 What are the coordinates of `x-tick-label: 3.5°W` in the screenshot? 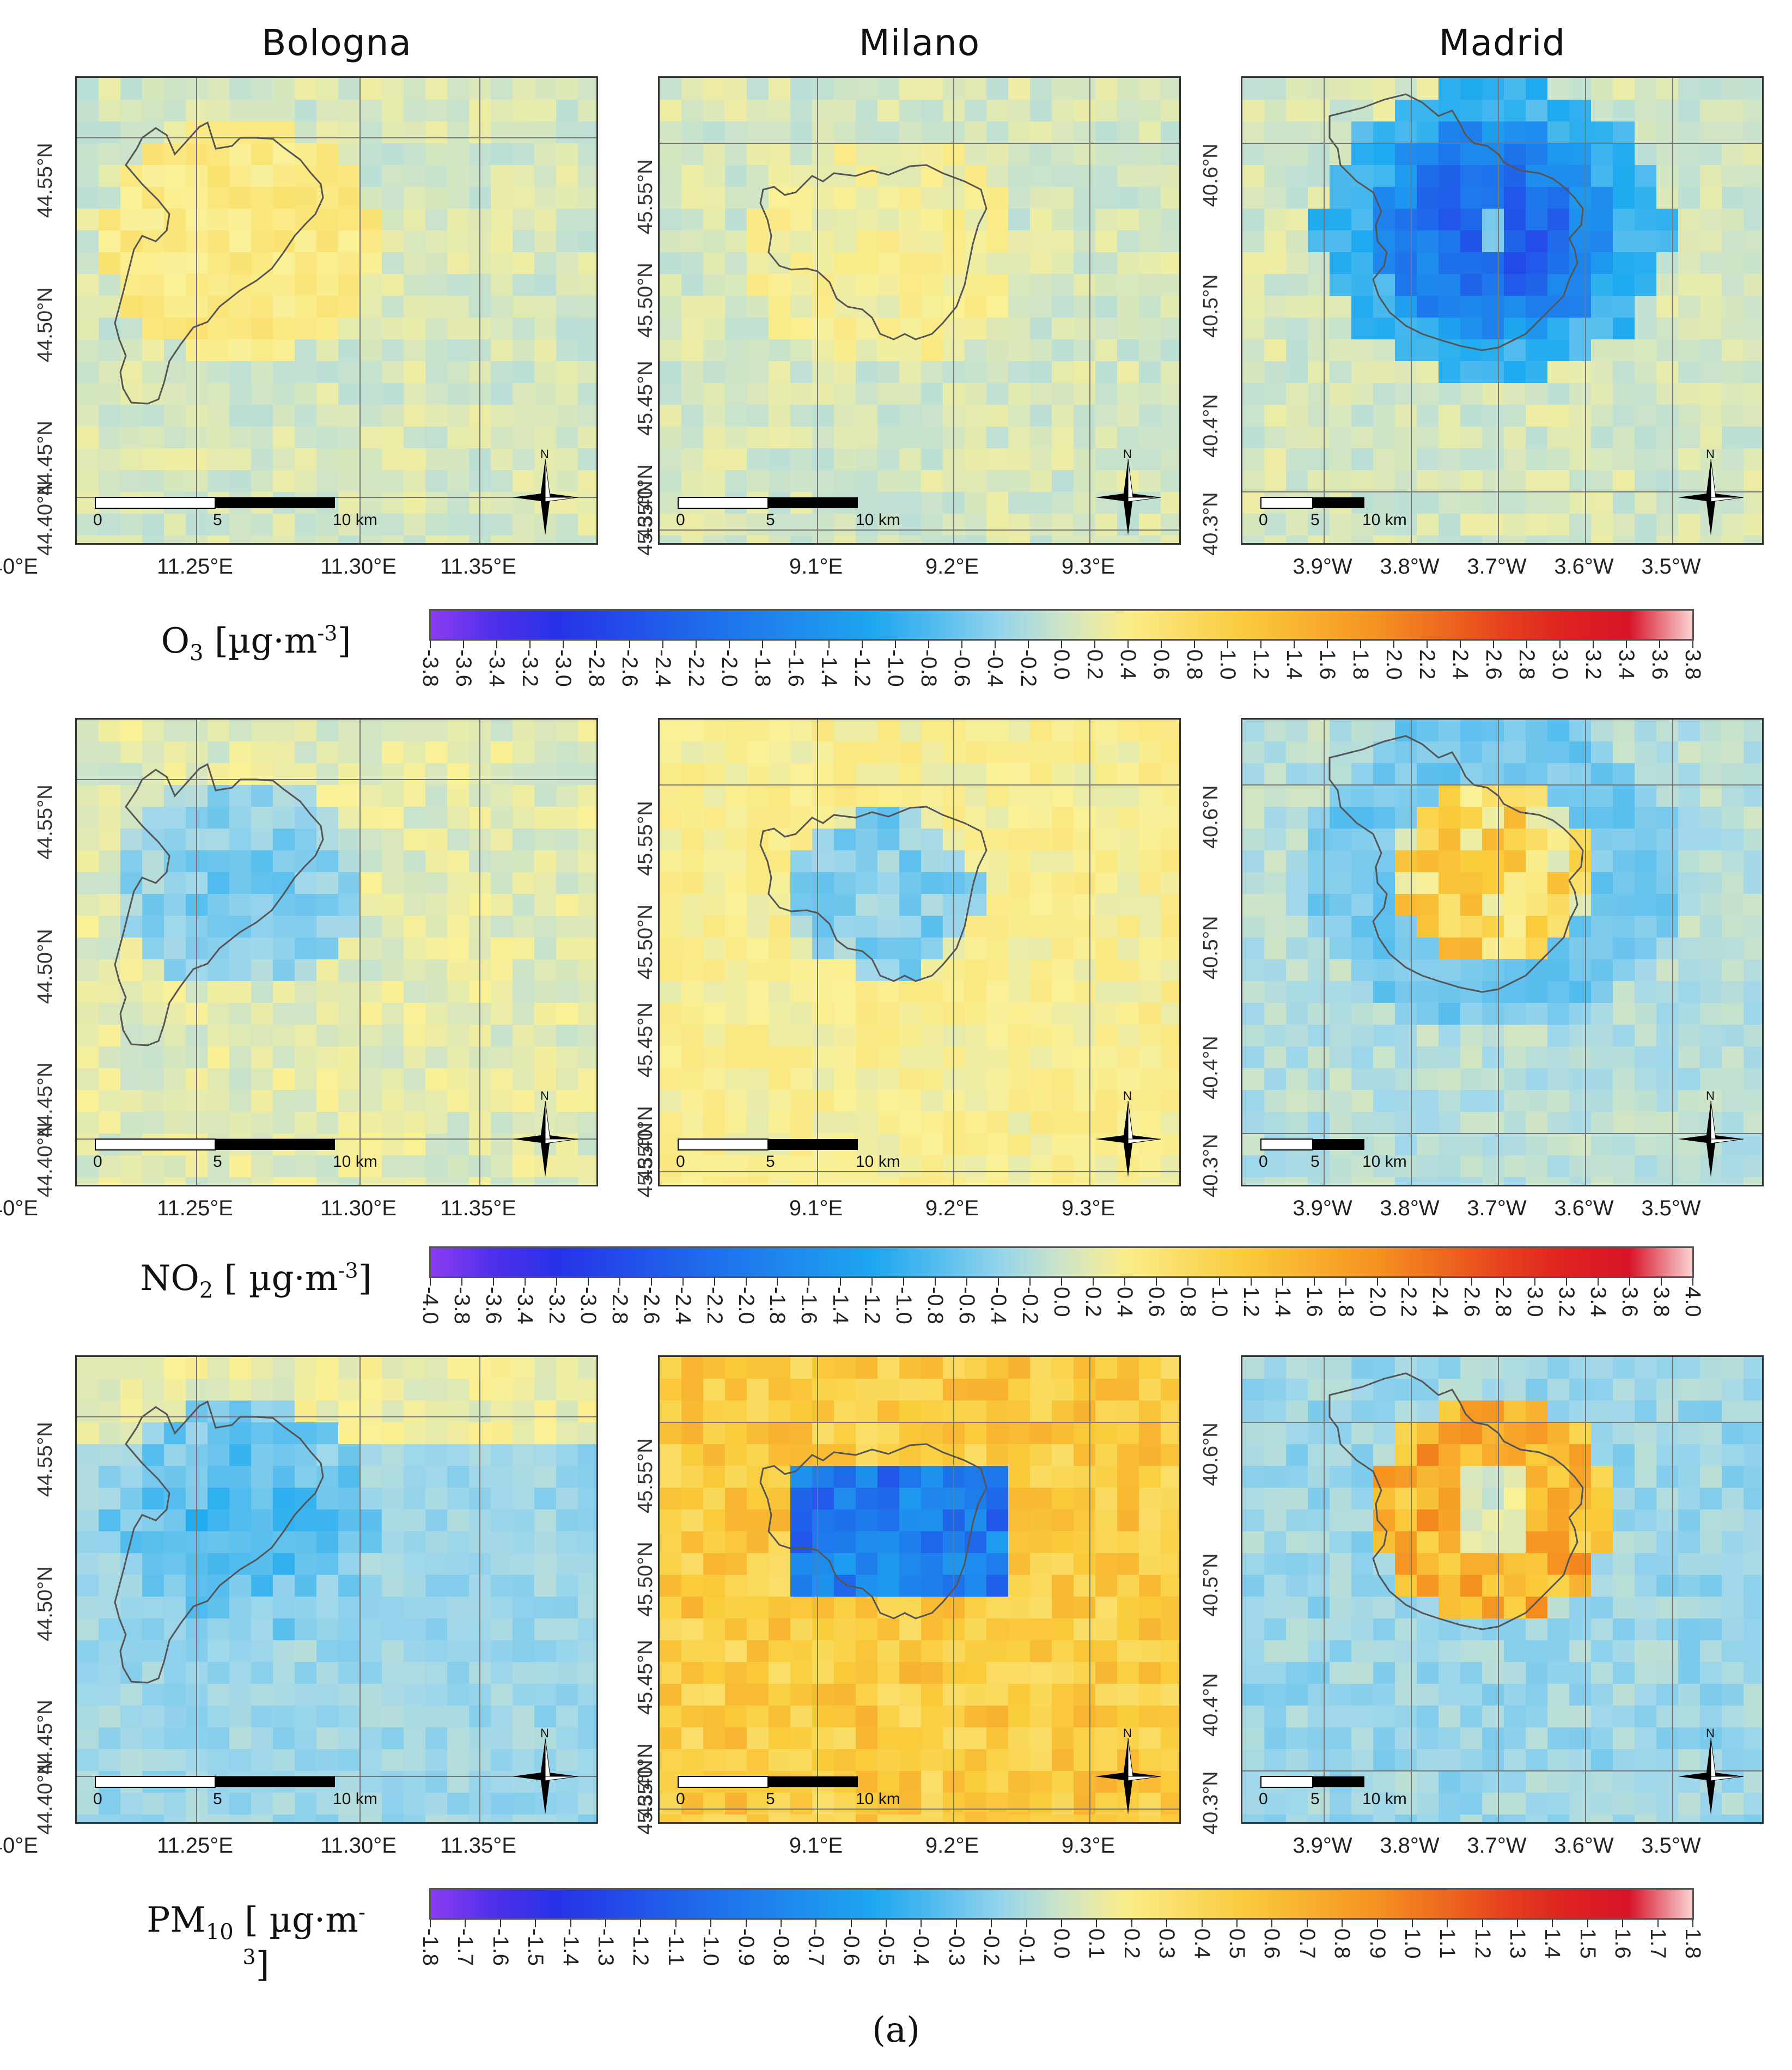 It's located at (1671, 567).